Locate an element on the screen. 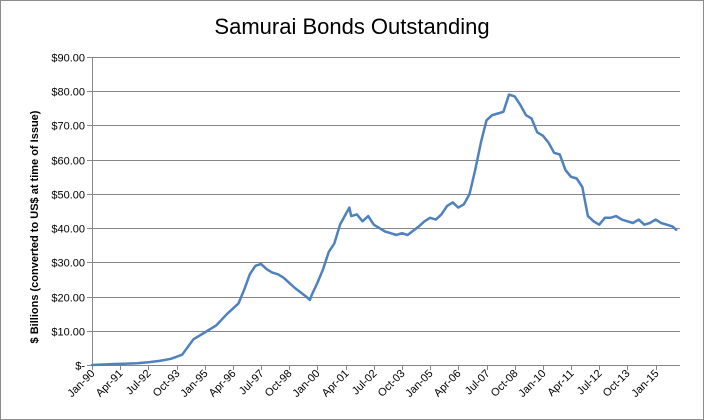 The width and height of the screenshot is (704, 420). y-tick-label: $70.00 is located at coordinates (68, 127).